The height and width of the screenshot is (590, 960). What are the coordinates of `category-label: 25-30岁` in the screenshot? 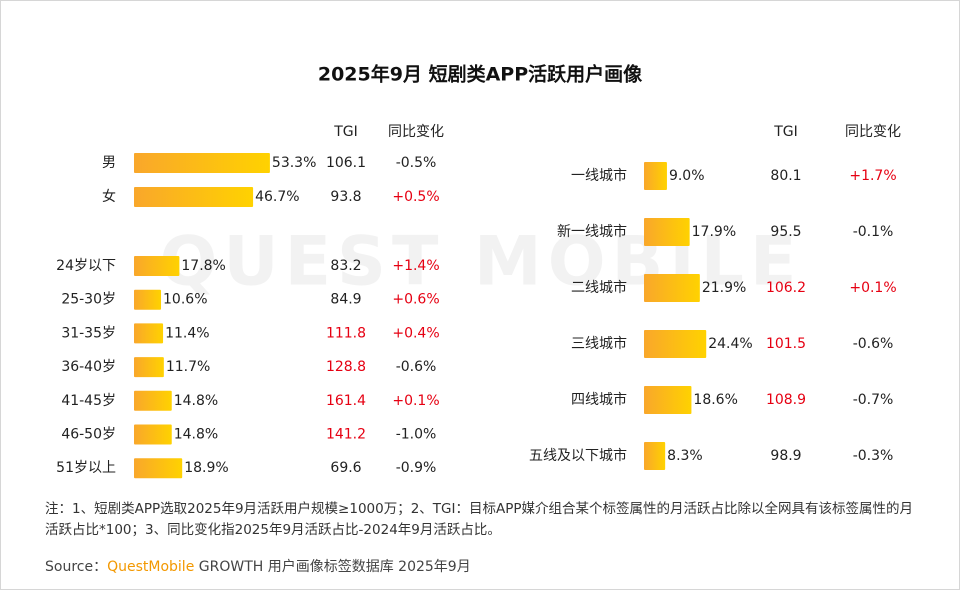 It's located at (88, 300).